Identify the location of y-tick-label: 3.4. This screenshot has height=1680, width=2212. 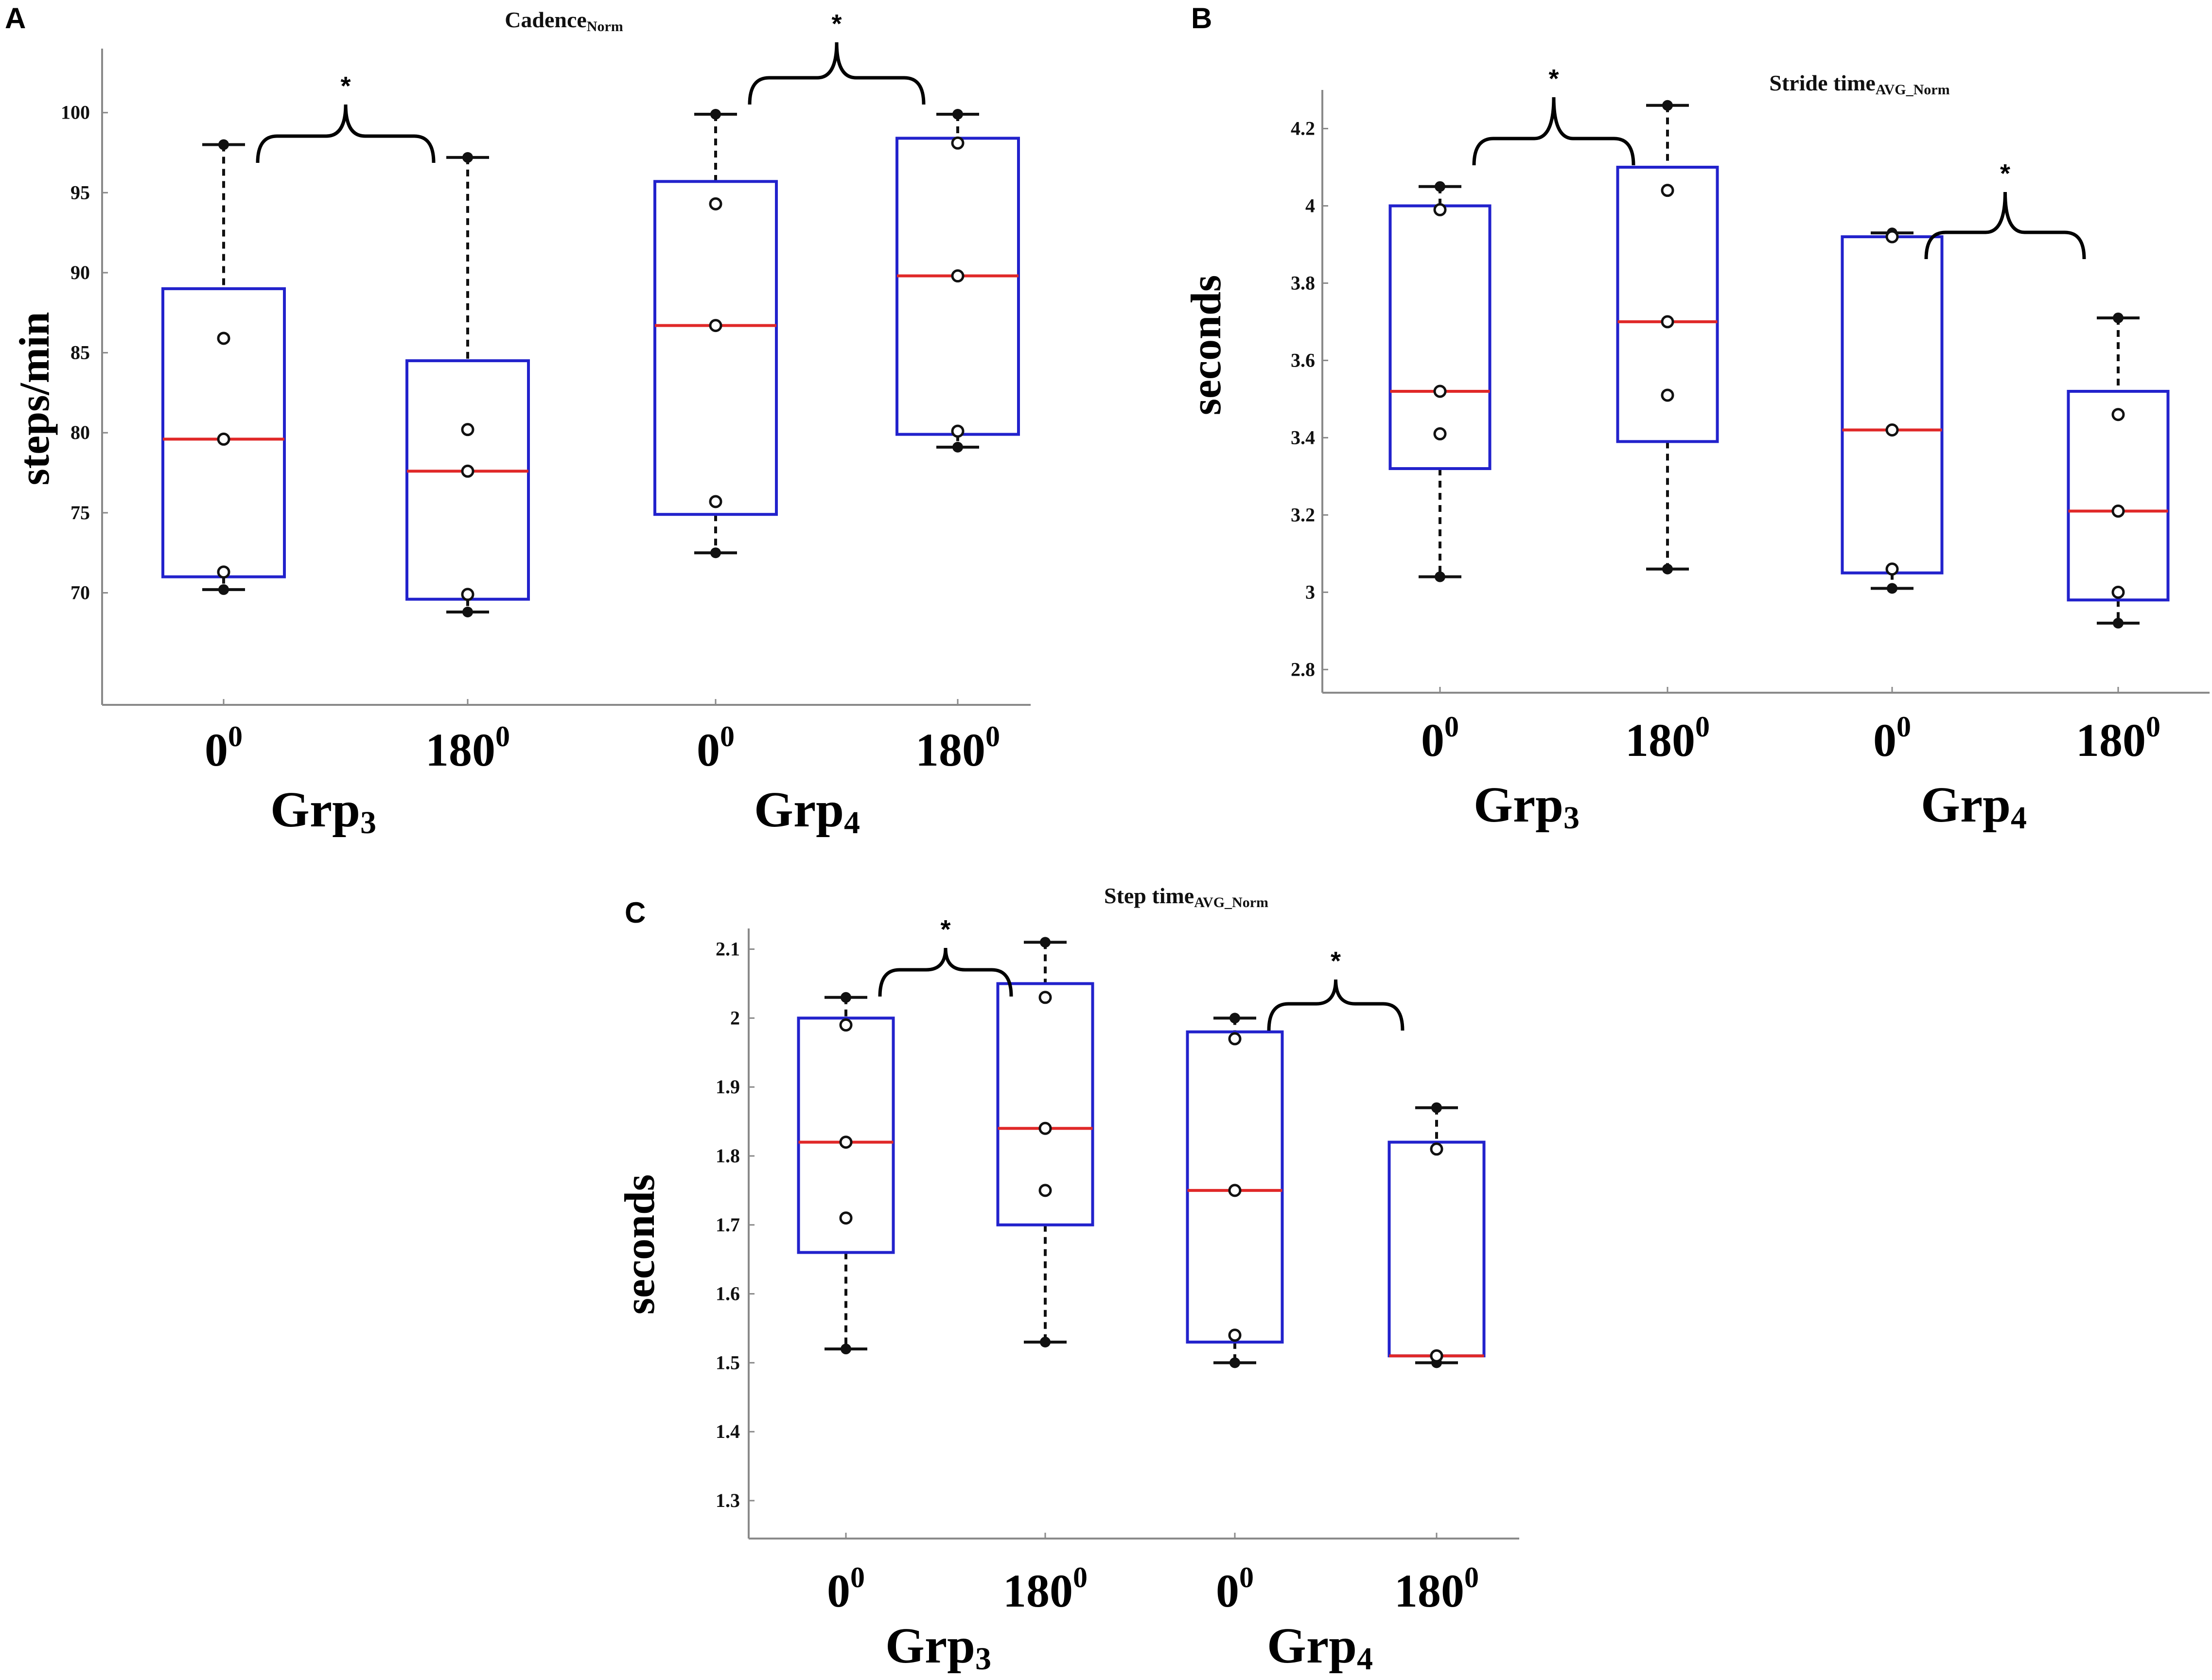
(1303, 437).